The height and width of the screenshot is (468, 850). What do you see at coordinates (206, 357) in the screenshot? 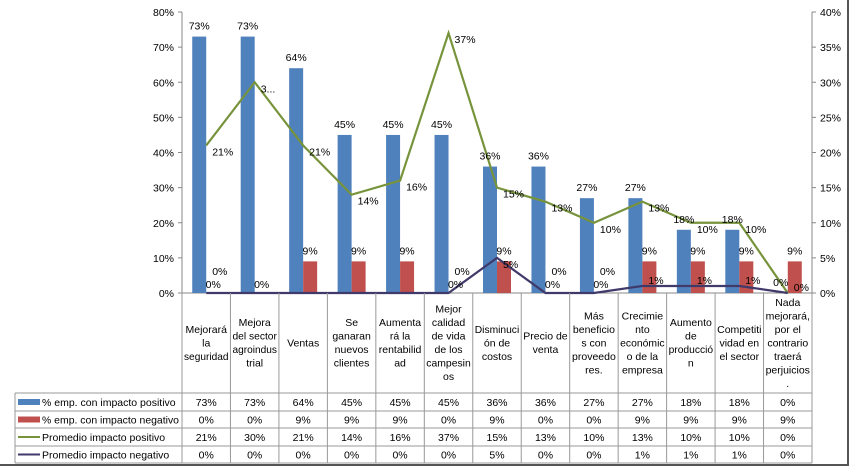
I see `category-label: seguridad` at bounding box center [206, 357].